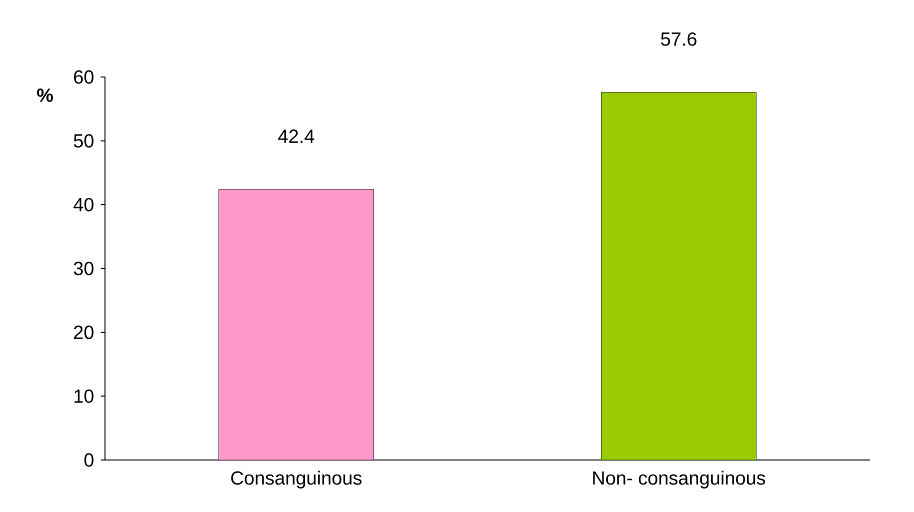 This screenshot has height=512, width=914. Describe the element at coordinates (84, 396) in the screenshot. I see `y-tick-label: 10` at that location.